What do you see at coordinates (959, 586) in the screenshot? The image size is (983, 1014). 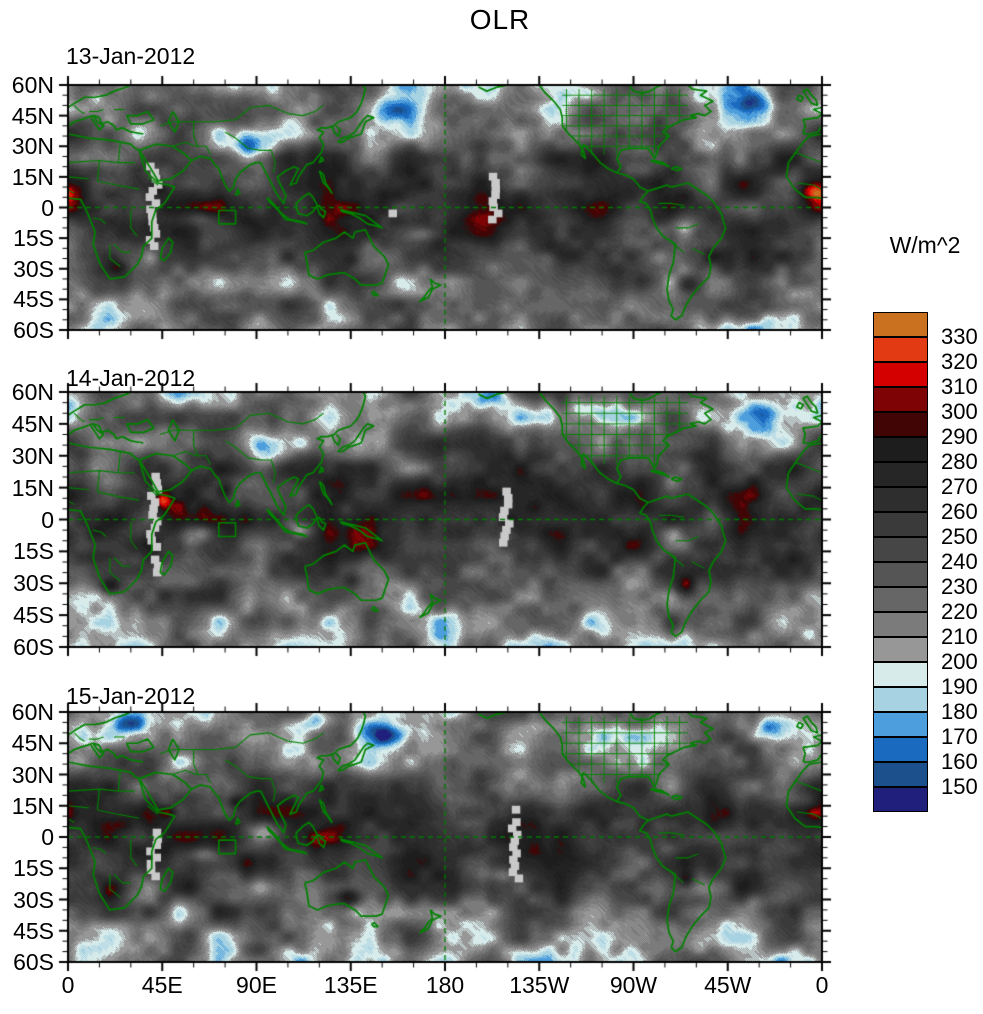 I see `colorbar-tick-label: 230` at bounding box center [959, 586].